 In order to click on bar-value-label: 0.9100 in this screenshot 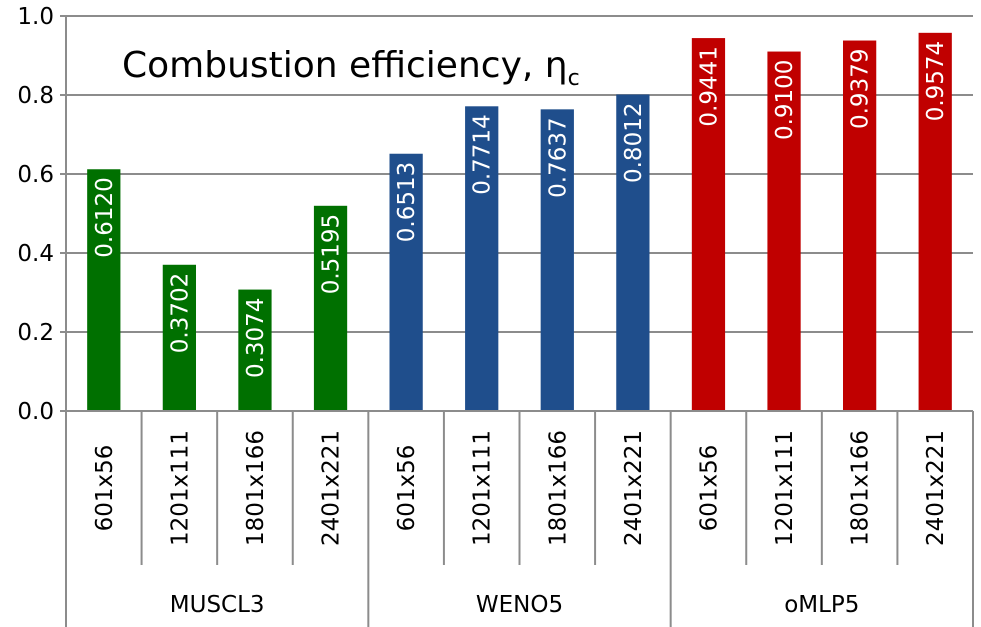, I will do `click(785, 100)`.